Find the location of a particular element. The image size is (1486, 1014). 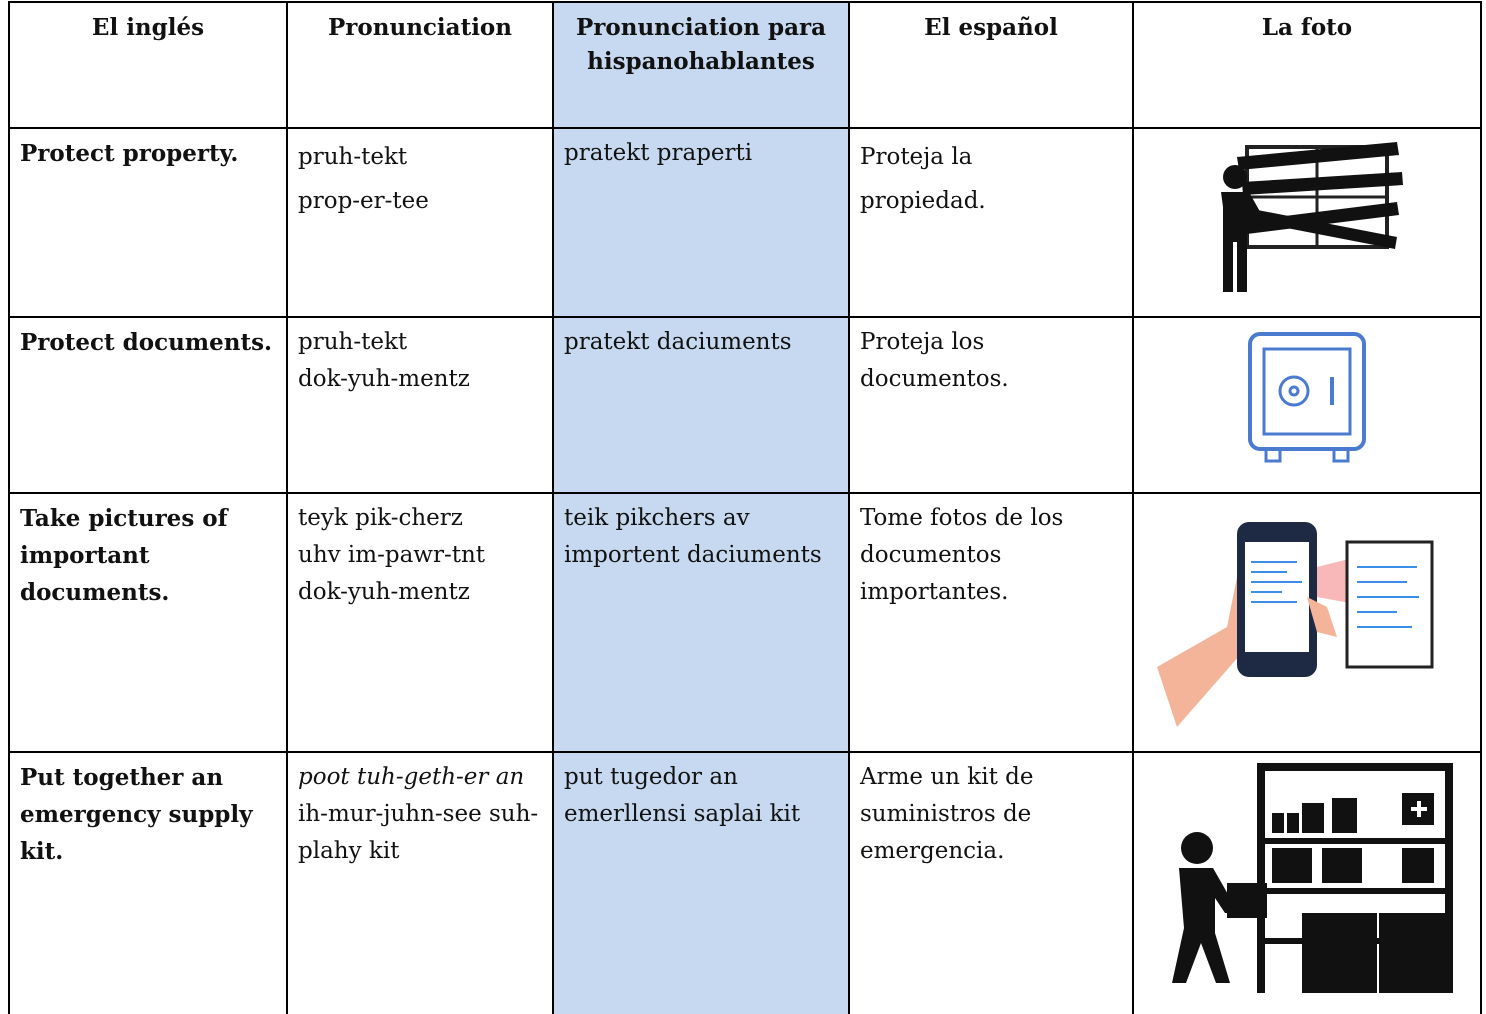

table-cell: Protect documents. is located at coordinates (148, 405).